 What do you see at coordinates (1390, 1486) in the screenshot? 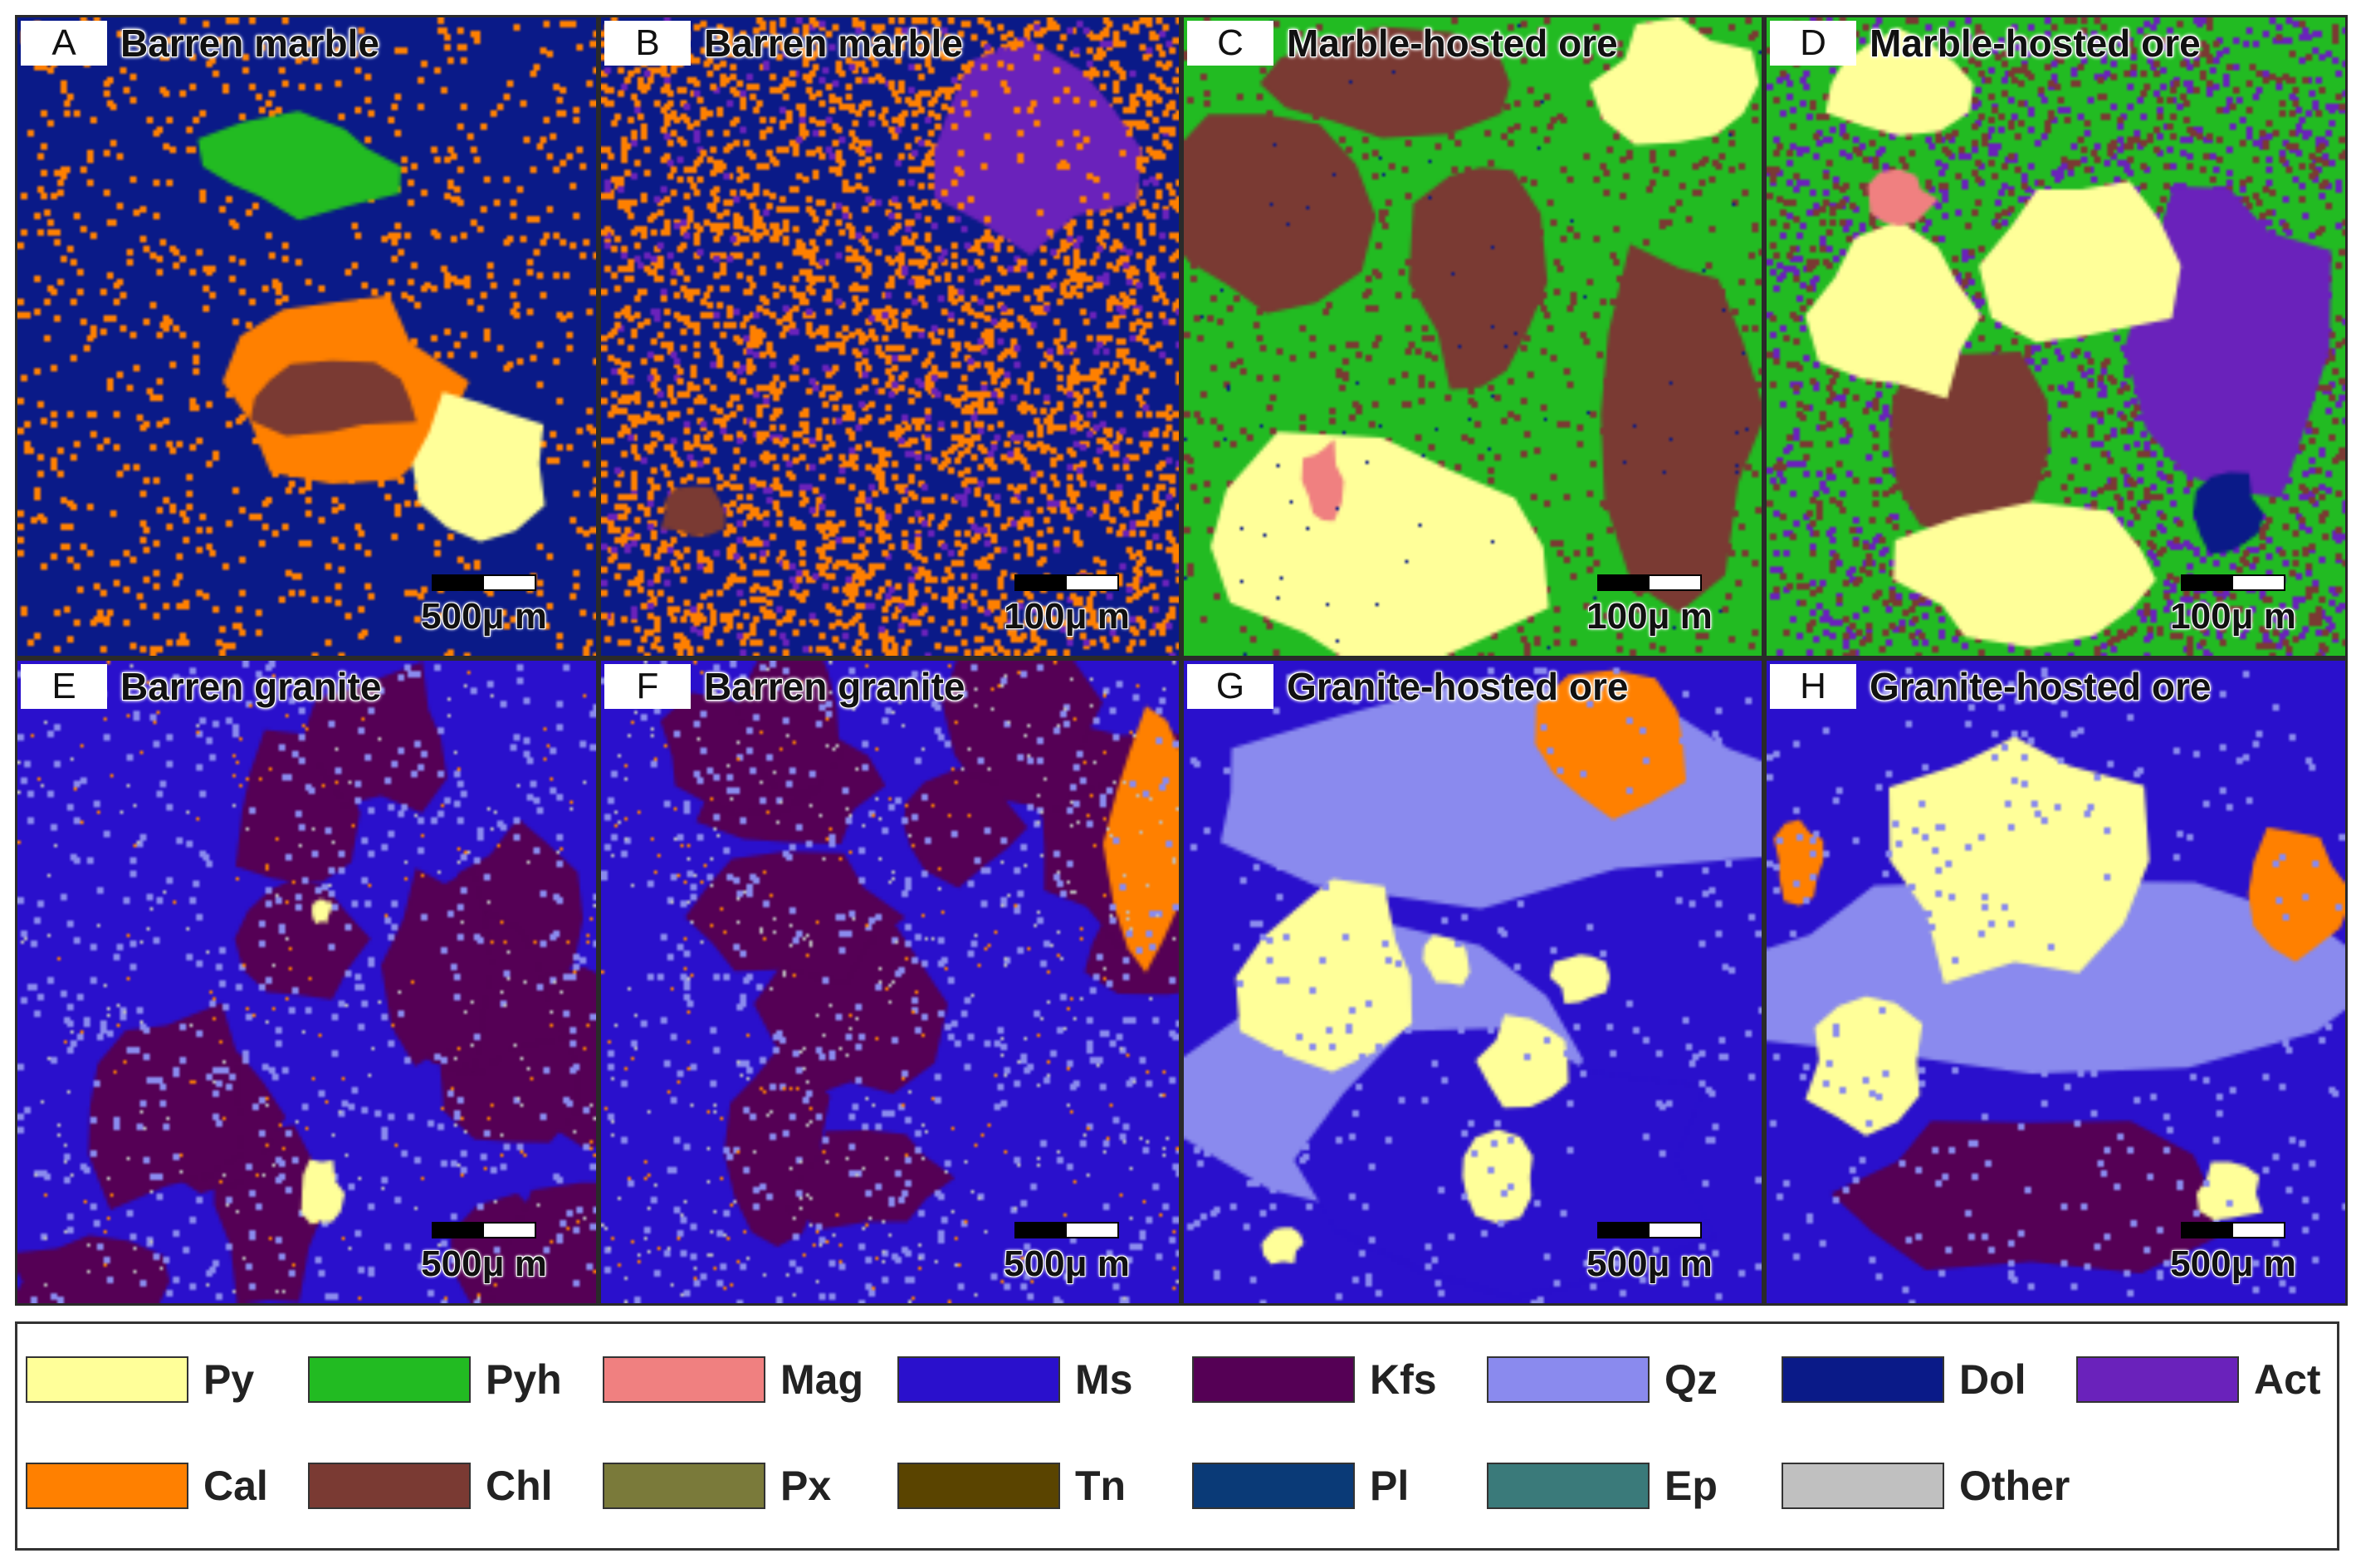
I see `legend-label: Pl` at bounding box center [1390, 1486].